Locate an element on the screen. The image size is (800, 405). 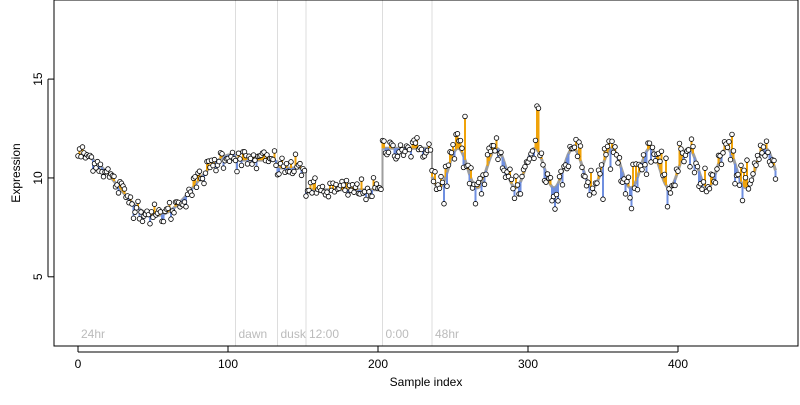
phase-label-2: dusk is located at coordinates (294, 334).